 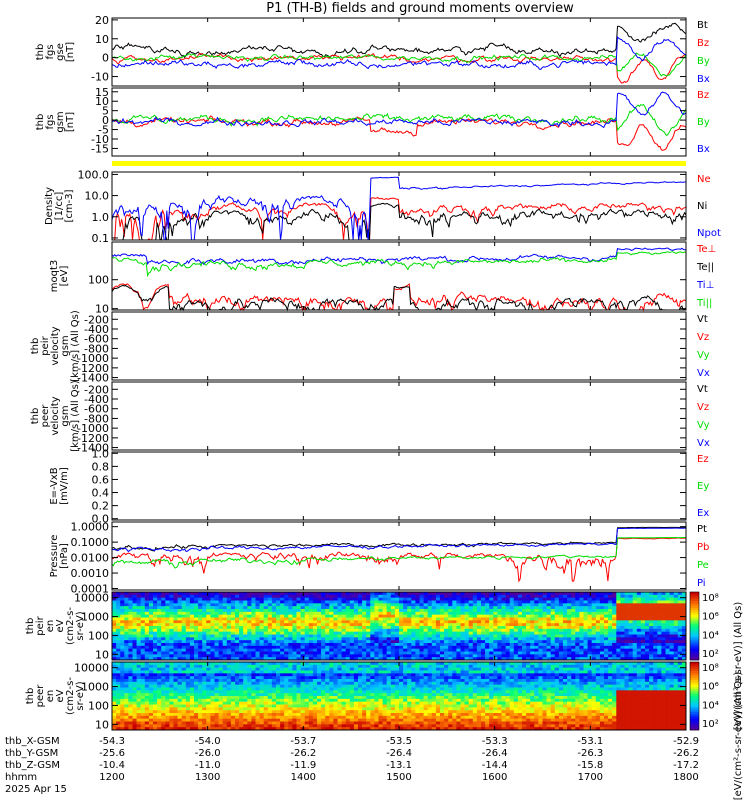 I want to click on legend-temperature-3: Ti||, so click(x=704, y=303).